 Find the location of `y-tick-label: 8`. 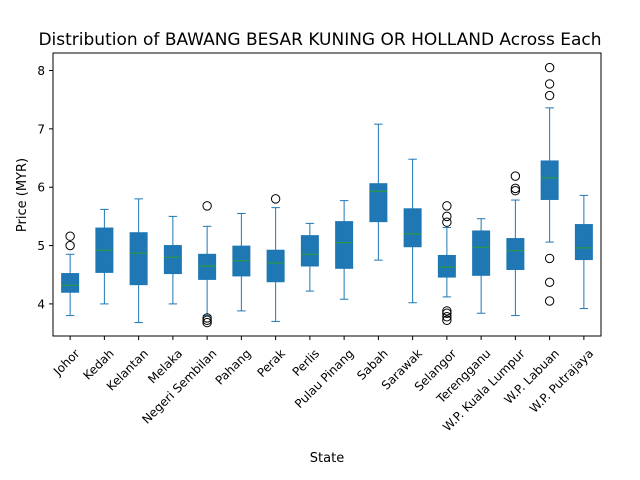

y-tick-label: 8 is located at coordinates (41, 71).